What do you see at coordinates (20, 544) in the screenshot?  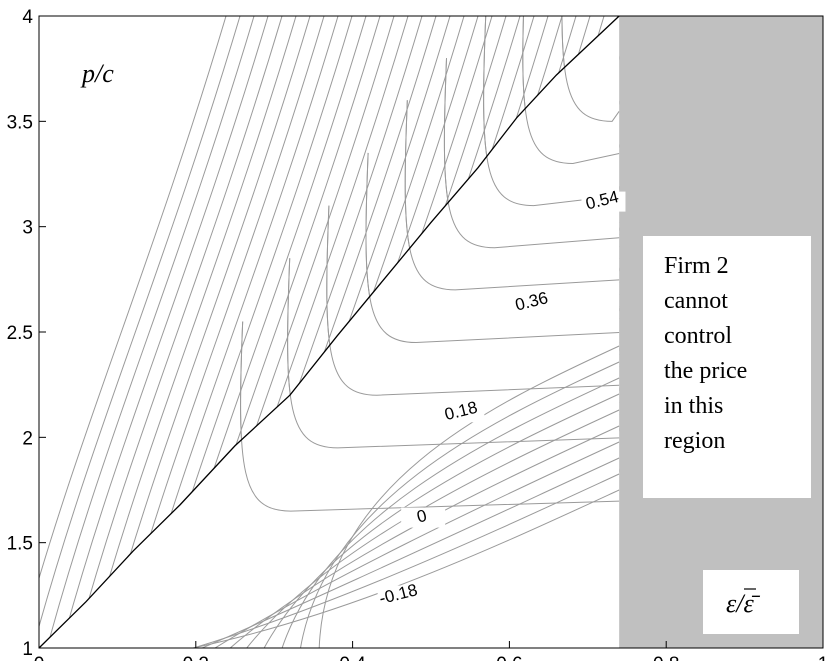 I see `y-tick-label: 1.5` at bounding box center [20, 544].